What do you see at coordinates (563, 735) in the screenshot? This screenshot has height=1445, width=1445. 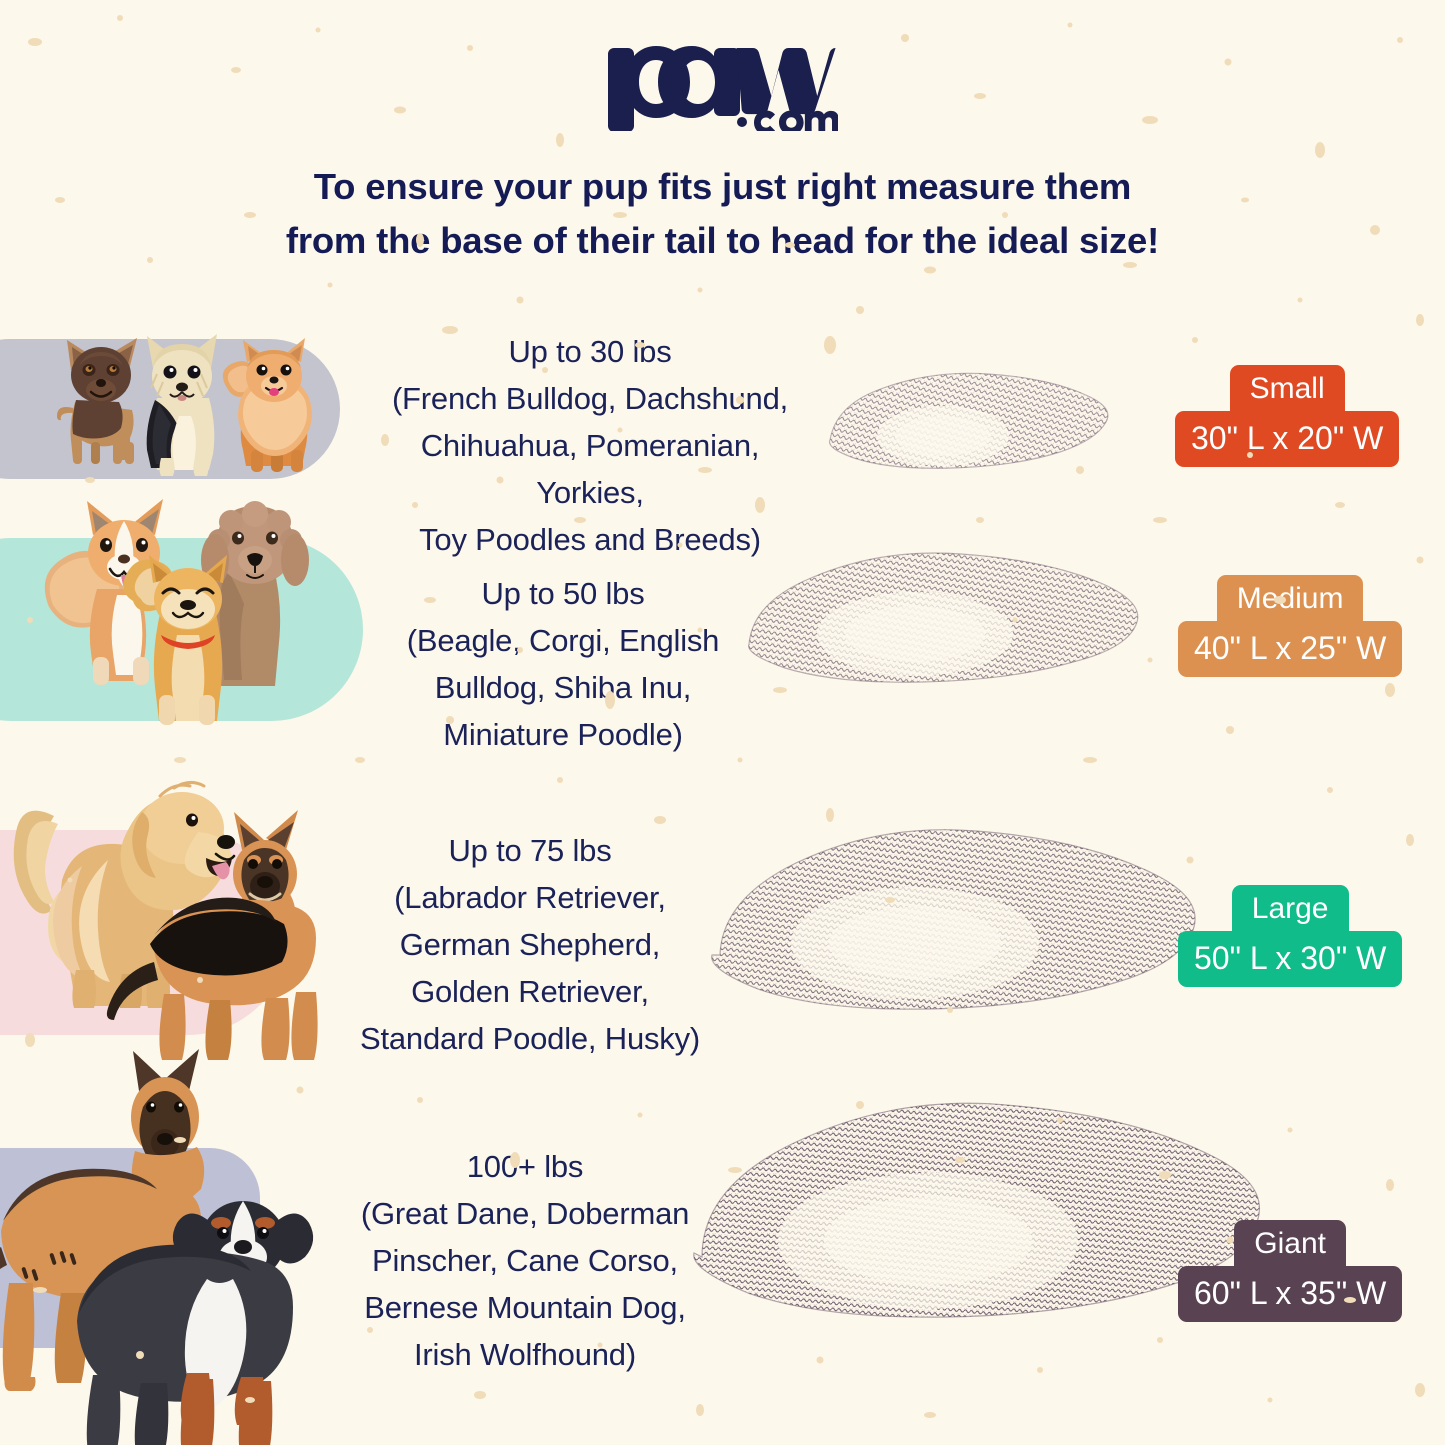 I see `breeds-line-medium-3: Miniature Poodle)` at bounding box center [563, 735].